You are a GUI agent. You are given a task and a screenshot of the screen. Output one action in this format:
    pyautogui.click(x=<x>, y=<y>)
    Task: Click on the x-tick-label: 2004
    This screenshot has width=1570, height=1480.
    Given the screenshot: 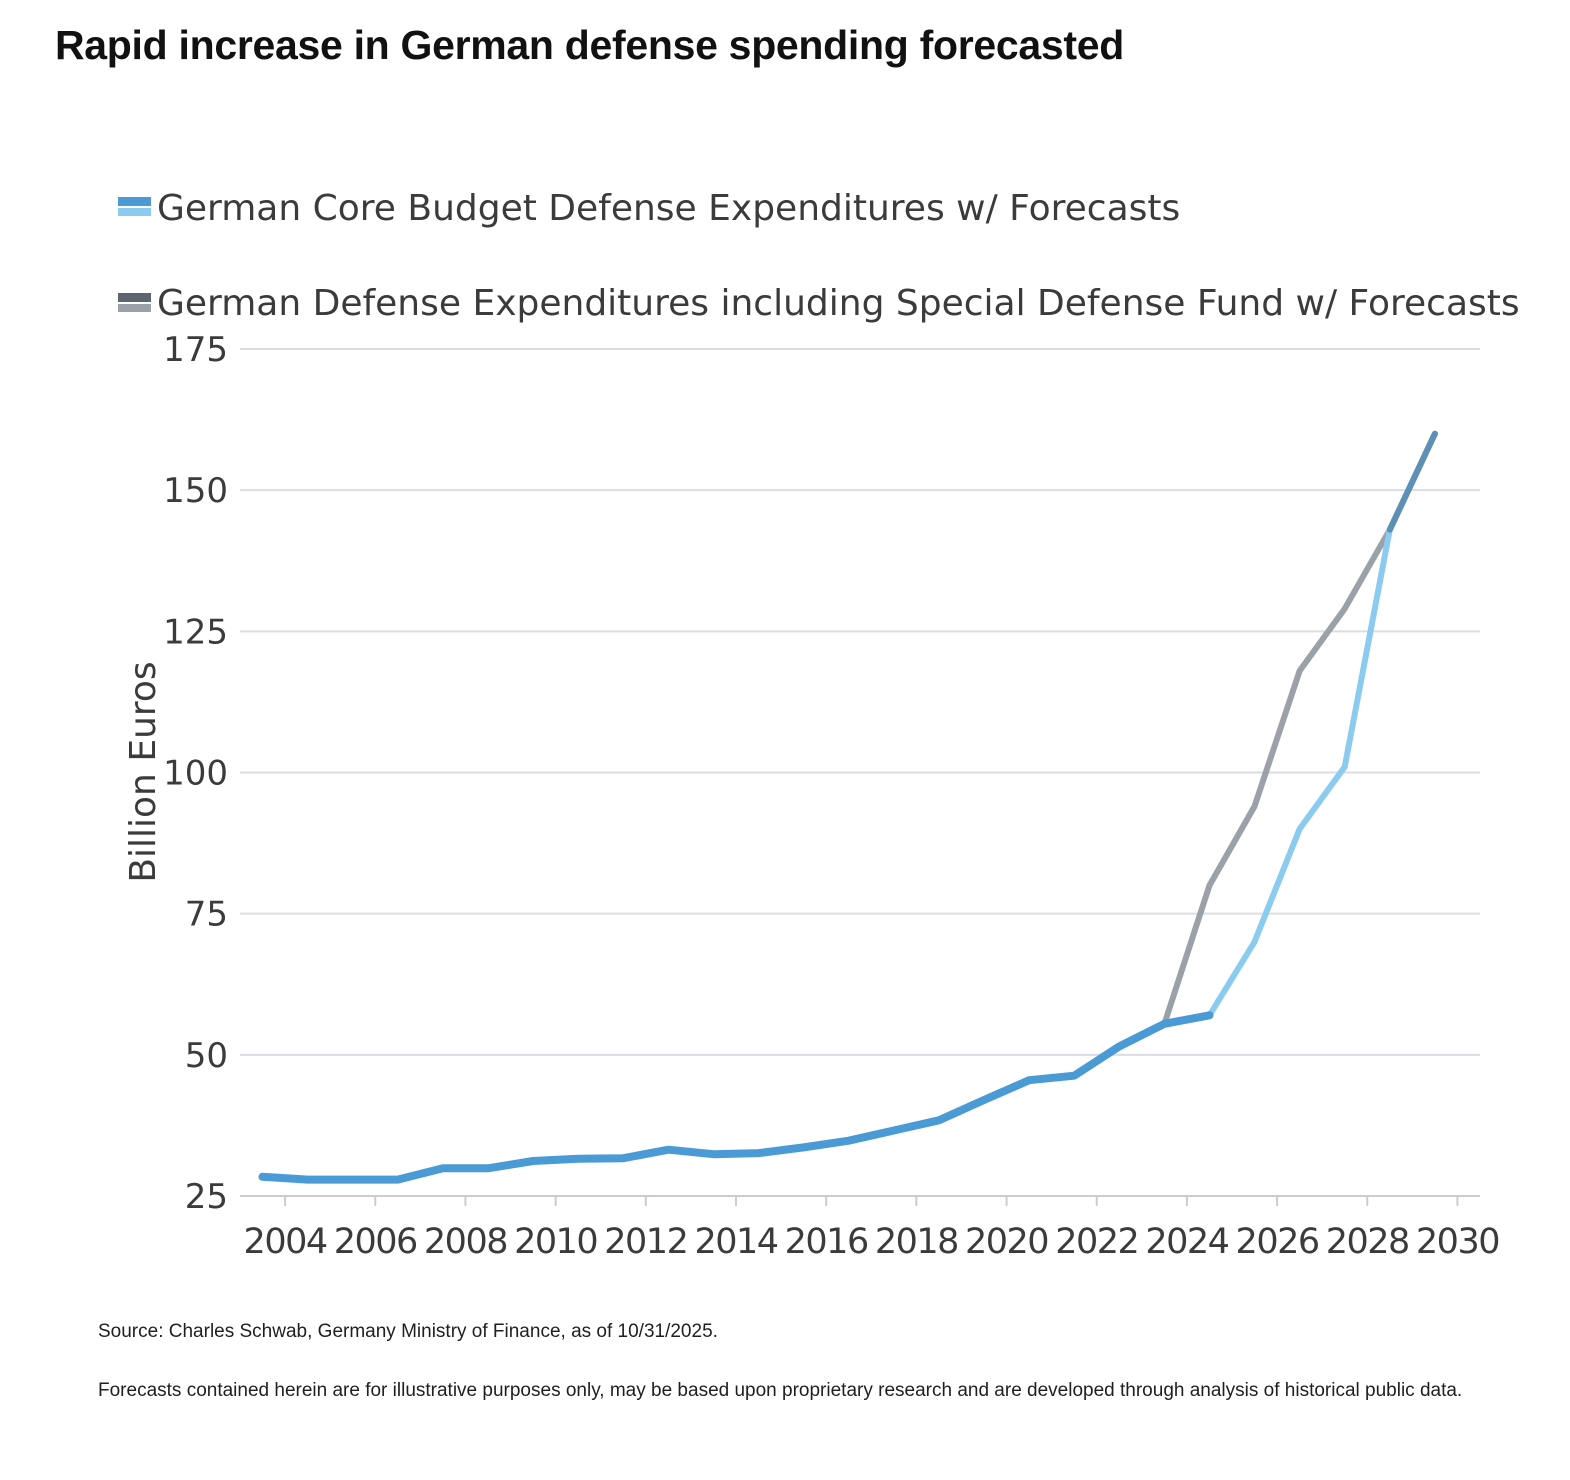 What is the action you would take?
    pyautogui.click(x=285, y=1242)
    